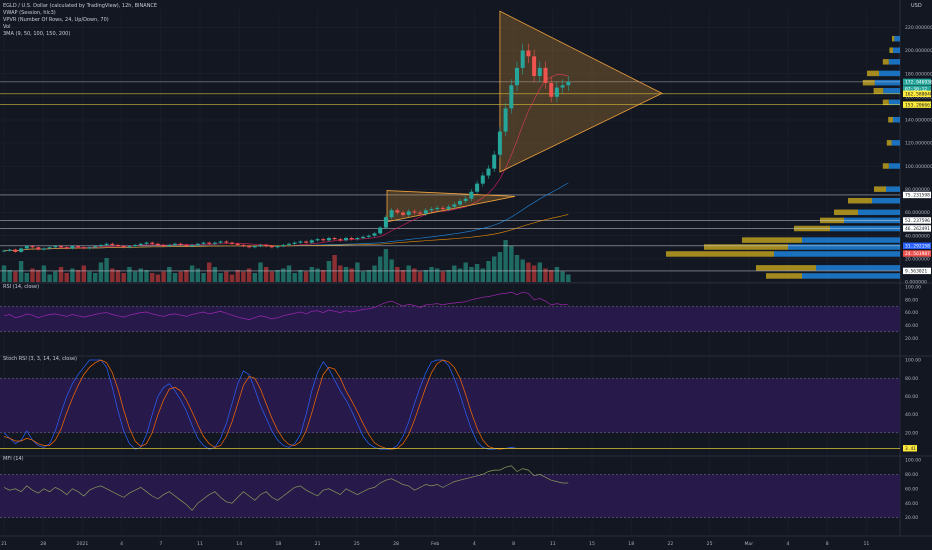 This screenshot has height=550, width=932. What do you see at coordinates (918, 167) in the screenshot?
I see `price-tick-label: 100.000000` at bounding box center [918, 167].